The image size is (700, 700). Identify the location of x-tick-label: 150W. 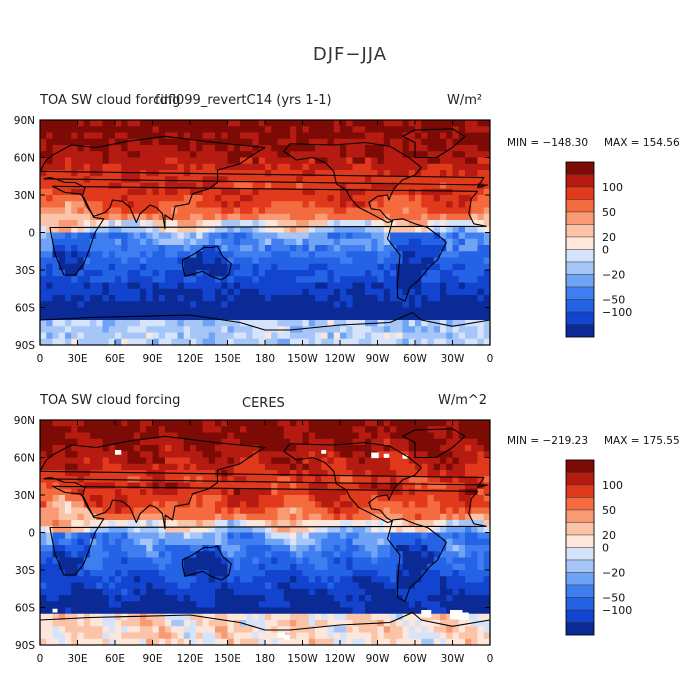
(302, 359).